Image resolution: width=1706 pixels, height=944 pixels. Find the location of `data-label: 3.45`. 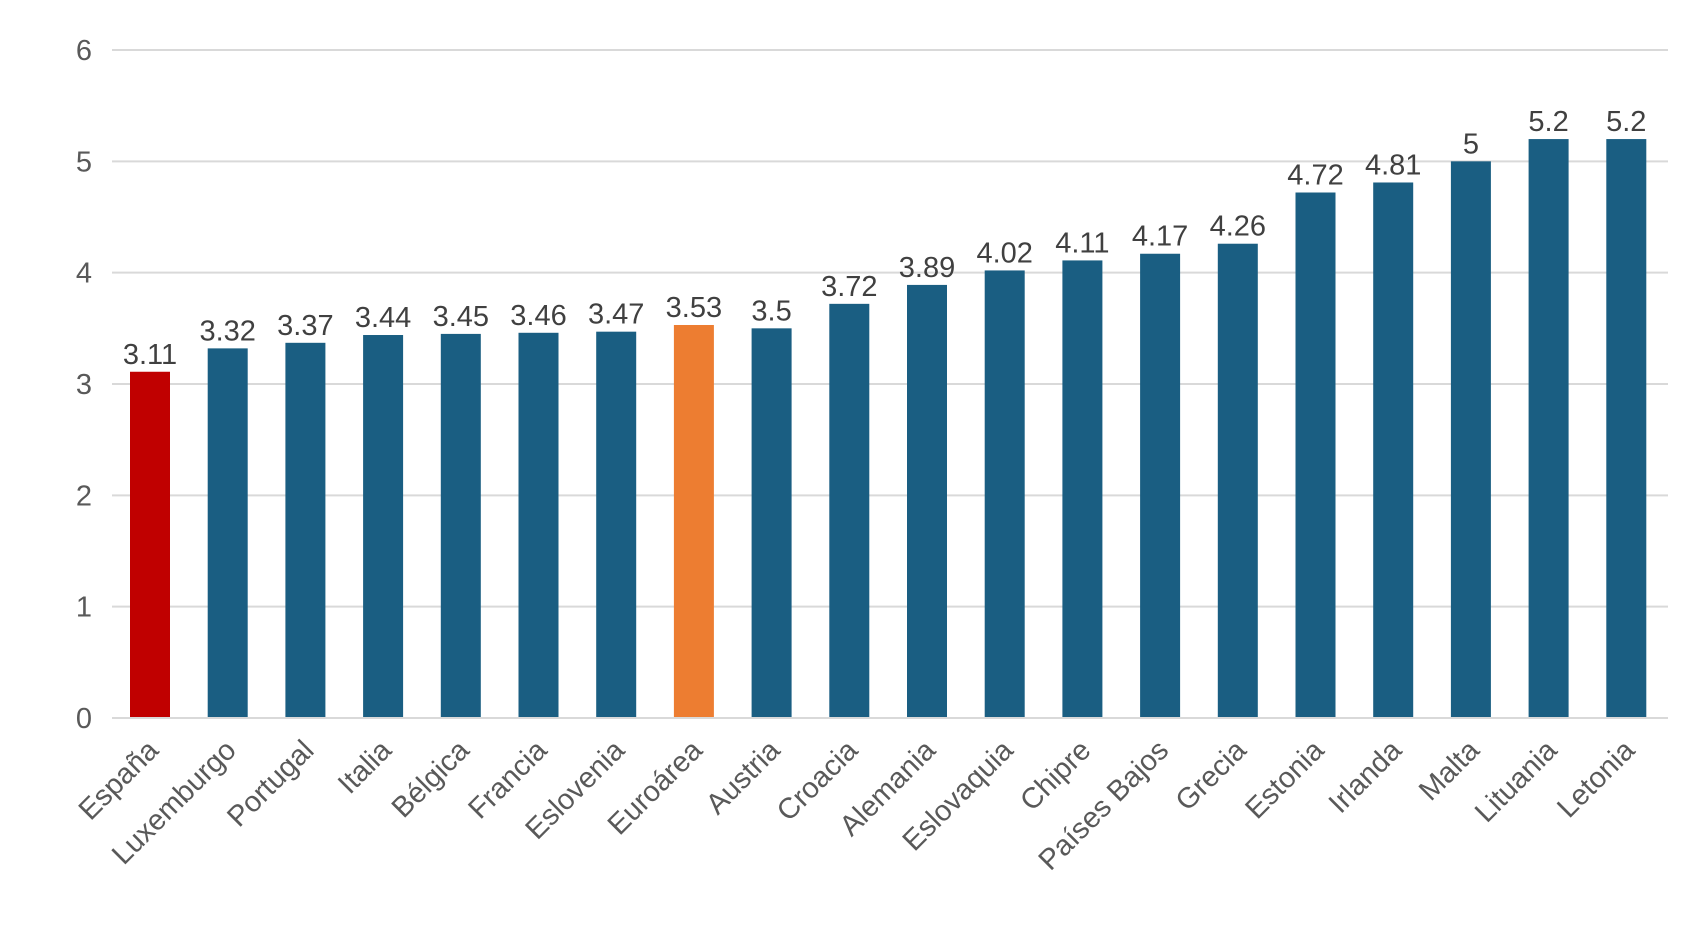

data-label: 3.45 is located at coordinates (461, 317).